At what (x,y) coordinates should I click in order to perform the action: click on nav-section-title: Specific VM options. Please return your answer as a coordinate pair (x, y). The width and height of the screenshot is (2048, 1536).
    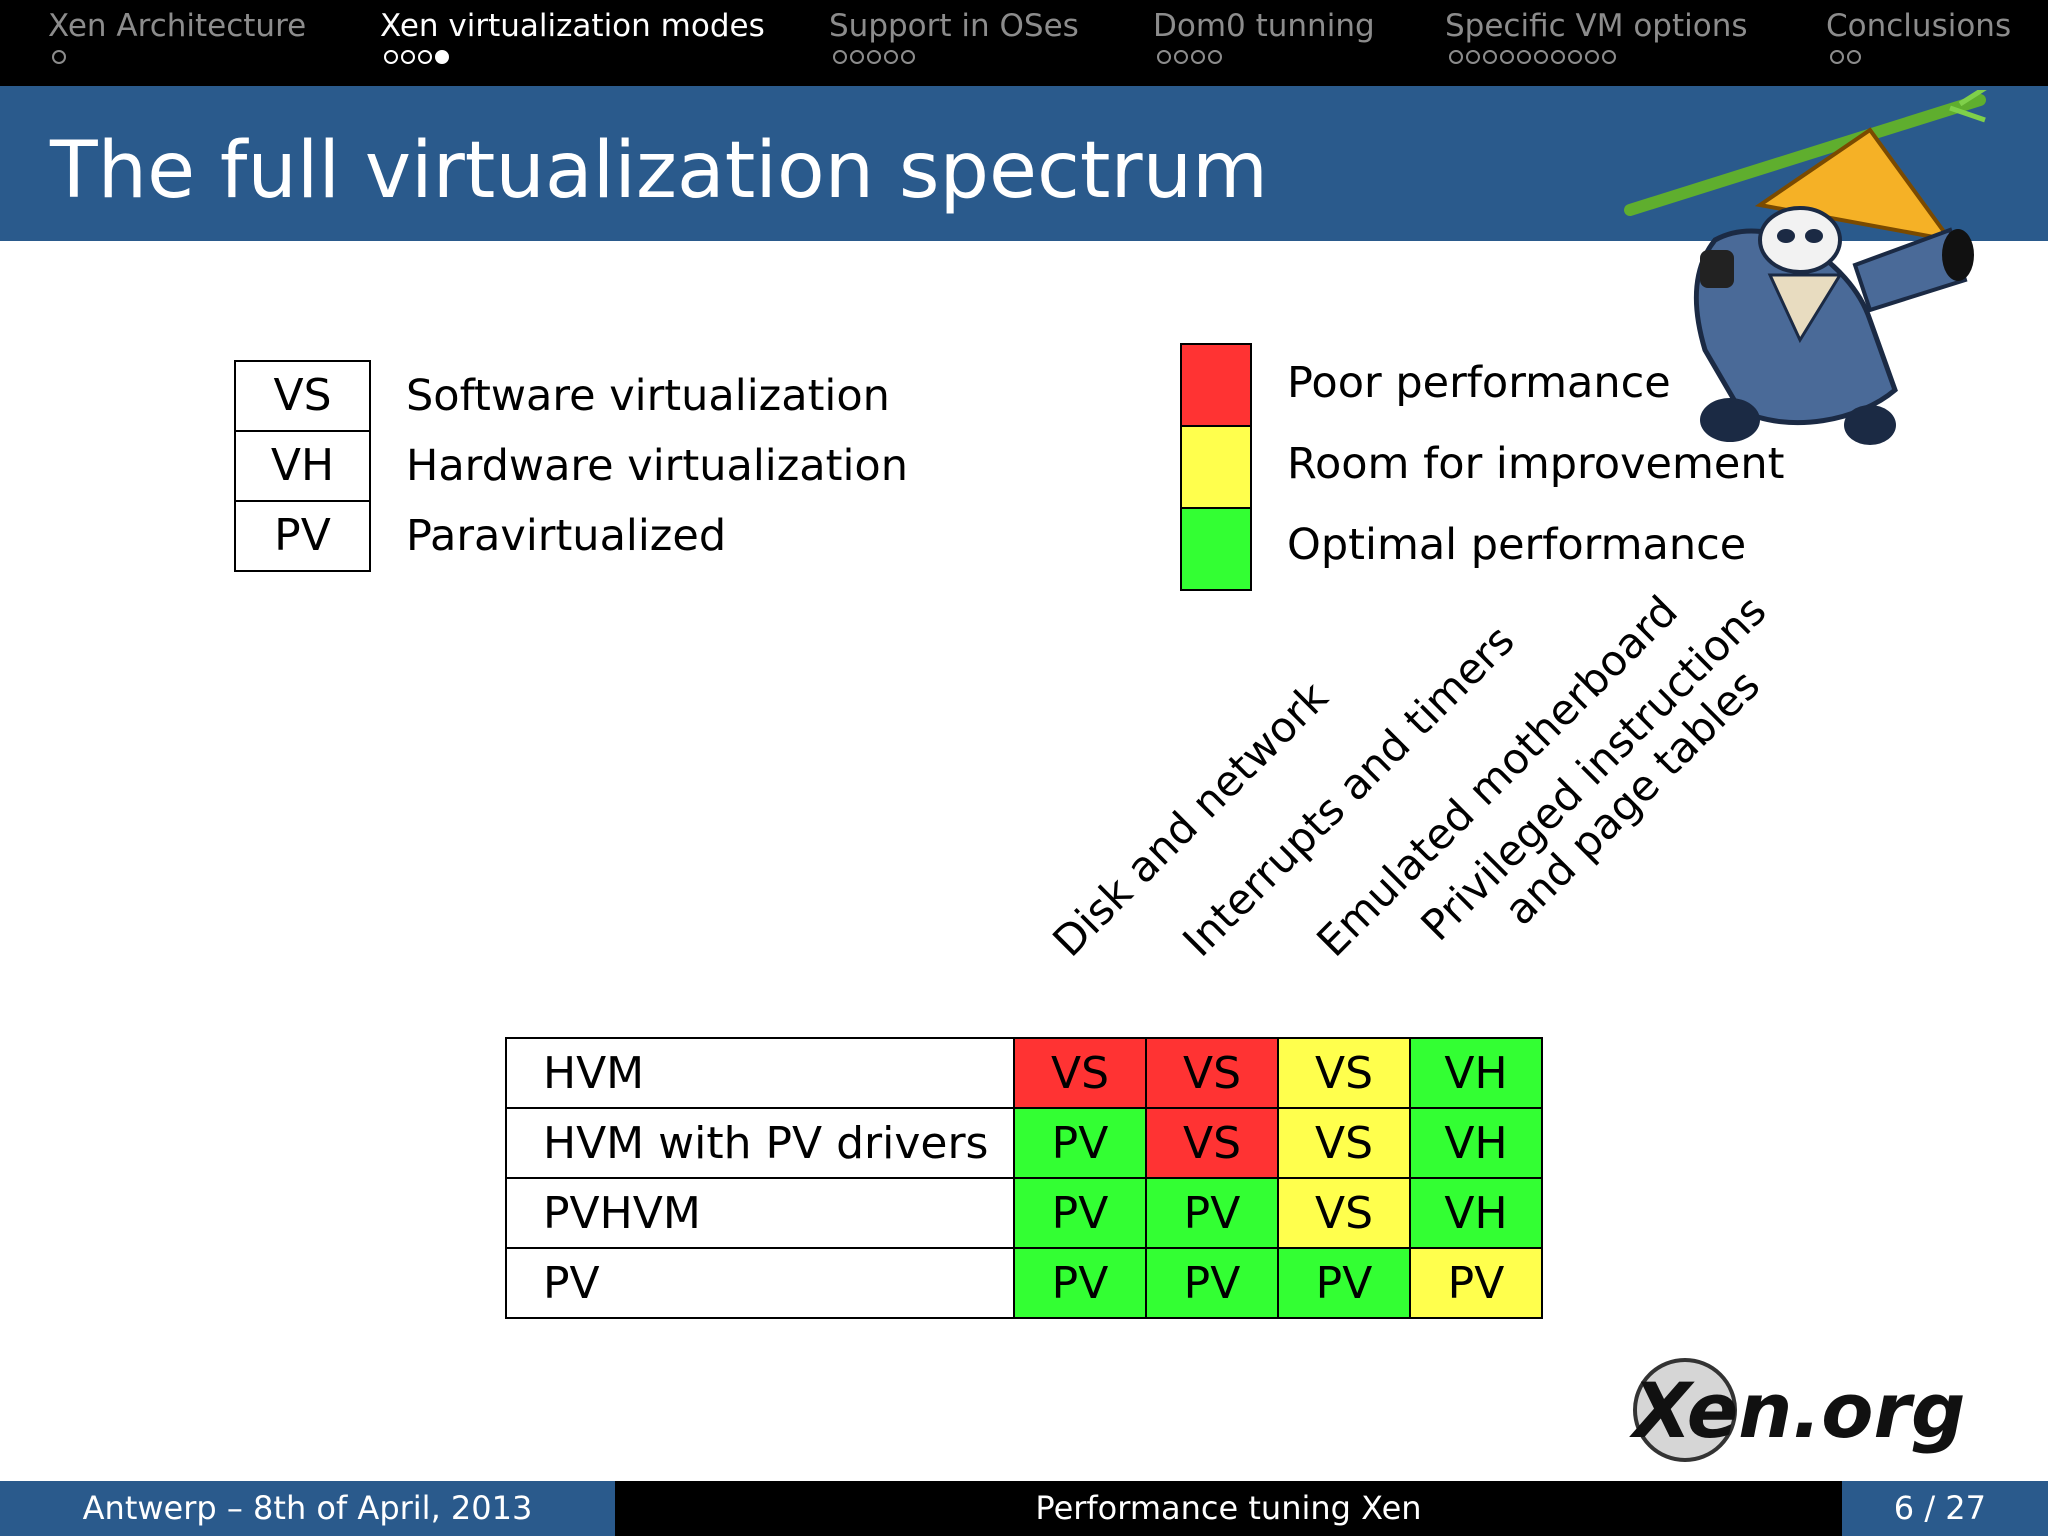
    Looking at the image, I should click on (1596, 26).